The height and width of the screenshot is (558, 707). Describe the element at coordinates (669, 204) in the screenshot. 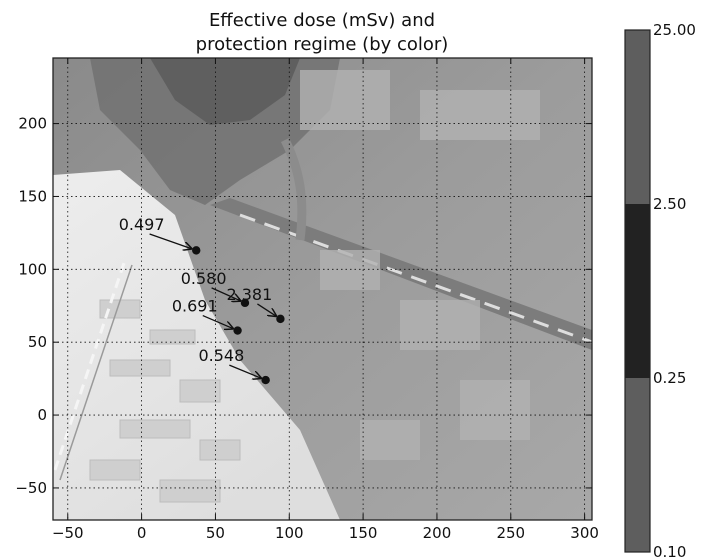

I see `colorbar-label: 2.50` at that location.